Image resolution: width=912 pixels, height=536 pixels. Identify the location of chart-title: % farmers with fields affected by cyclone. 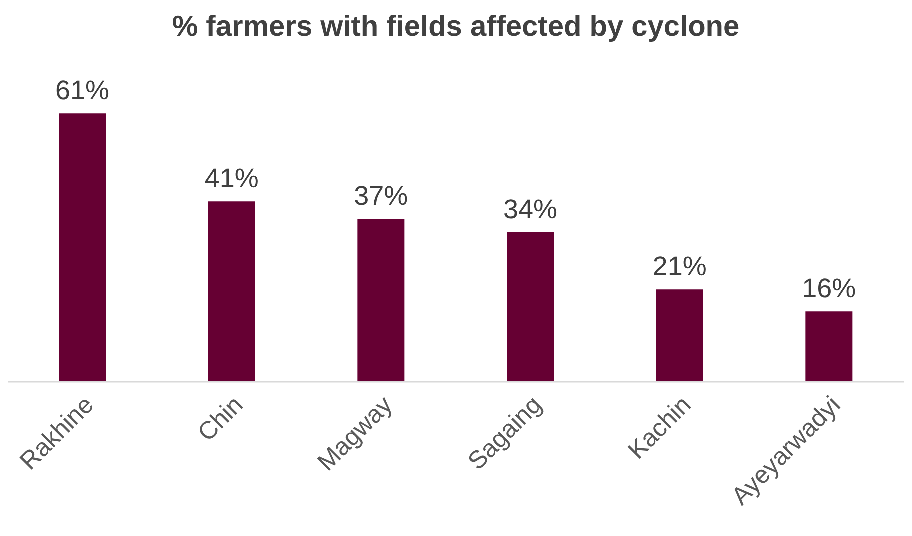
(456, 27).